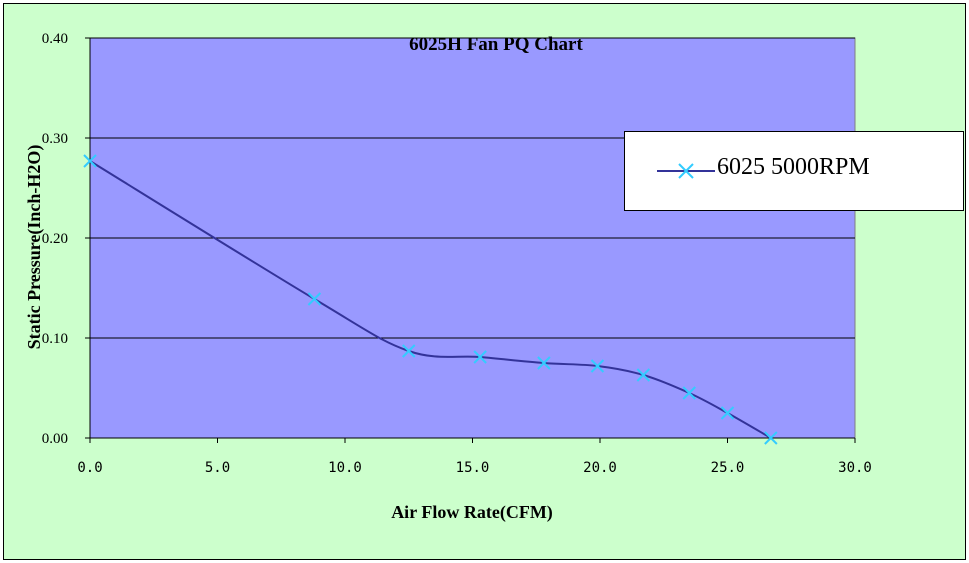 Image resolution: width=969 pixels, height=563 pixels. I want to click on legend: 6025 5000RPM, so click(794, 171).